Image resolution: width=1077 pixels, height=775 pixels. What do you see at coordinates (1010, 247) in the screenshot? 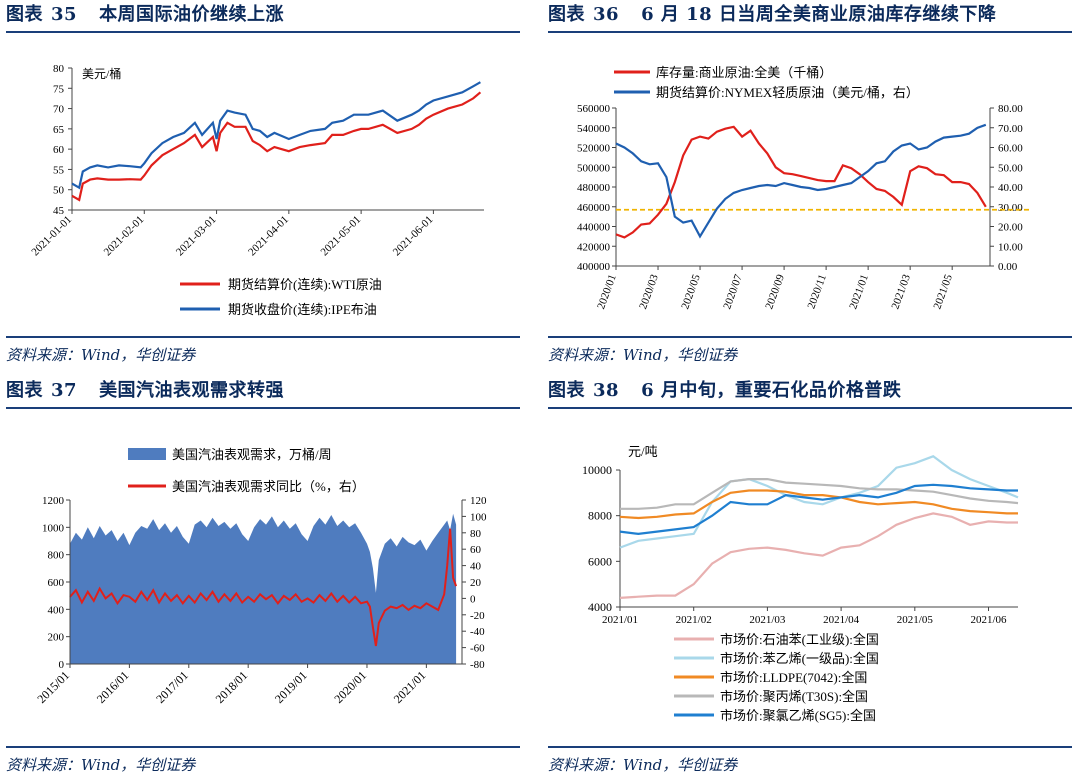
I see `y2-tick-label: 10.00` at bounding box center [1010, 247].